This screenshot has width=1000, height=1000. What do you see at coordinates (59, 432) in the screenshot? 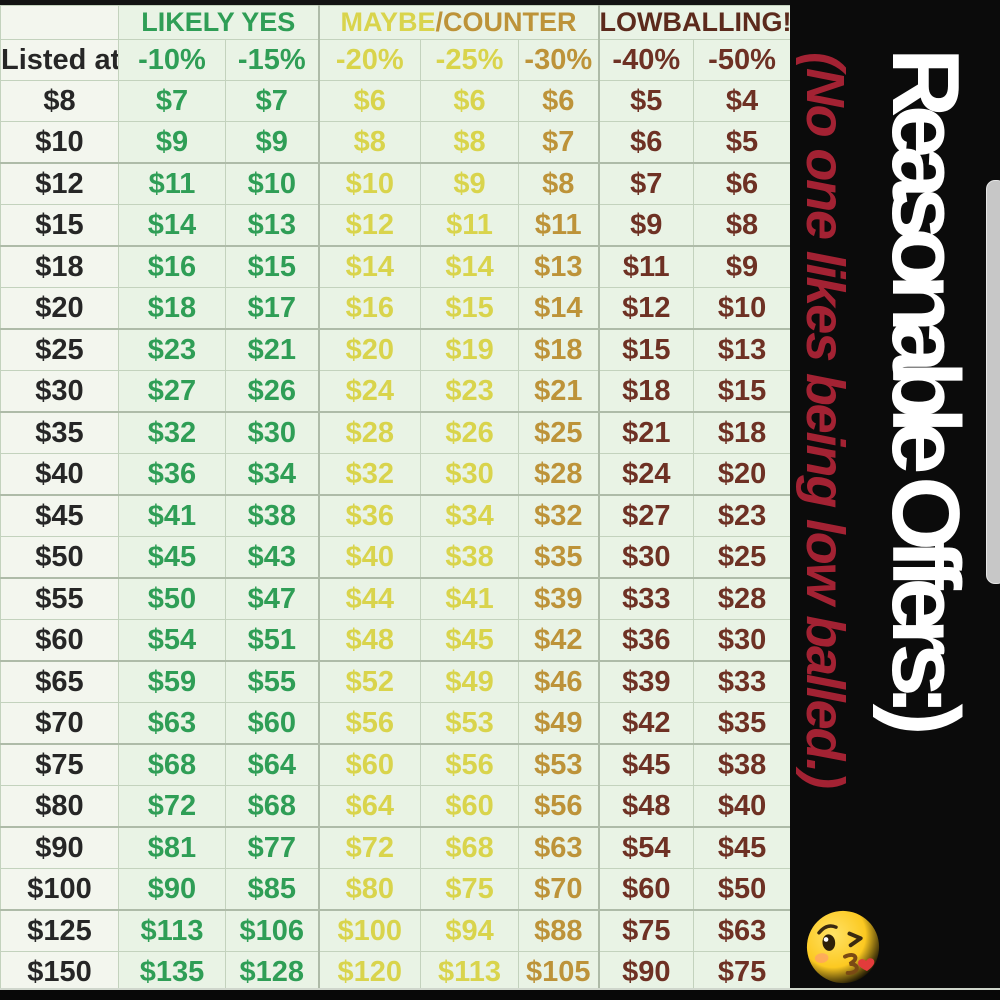
I see `listed-price-cell: $35` at bounding box center [59, 432].